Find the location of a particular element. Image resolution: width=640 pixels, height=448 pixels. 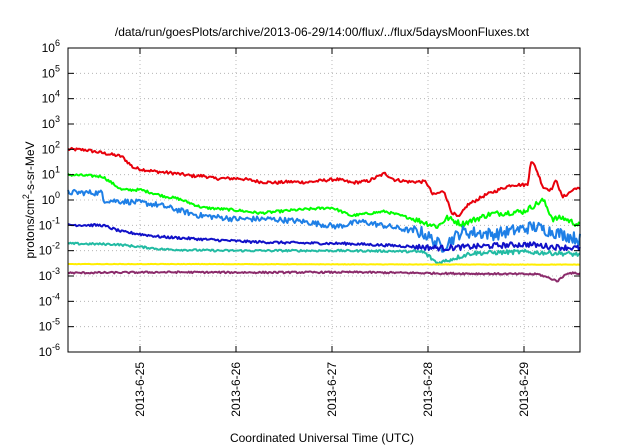

x-tick-label: 2013-6-26 is located at coordinates (236, 389).